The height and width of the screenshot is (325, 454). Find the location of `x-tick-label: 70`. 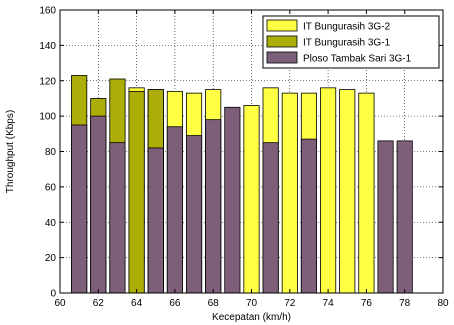

x-tick-label: 70 is located at coordinates (252, 303).